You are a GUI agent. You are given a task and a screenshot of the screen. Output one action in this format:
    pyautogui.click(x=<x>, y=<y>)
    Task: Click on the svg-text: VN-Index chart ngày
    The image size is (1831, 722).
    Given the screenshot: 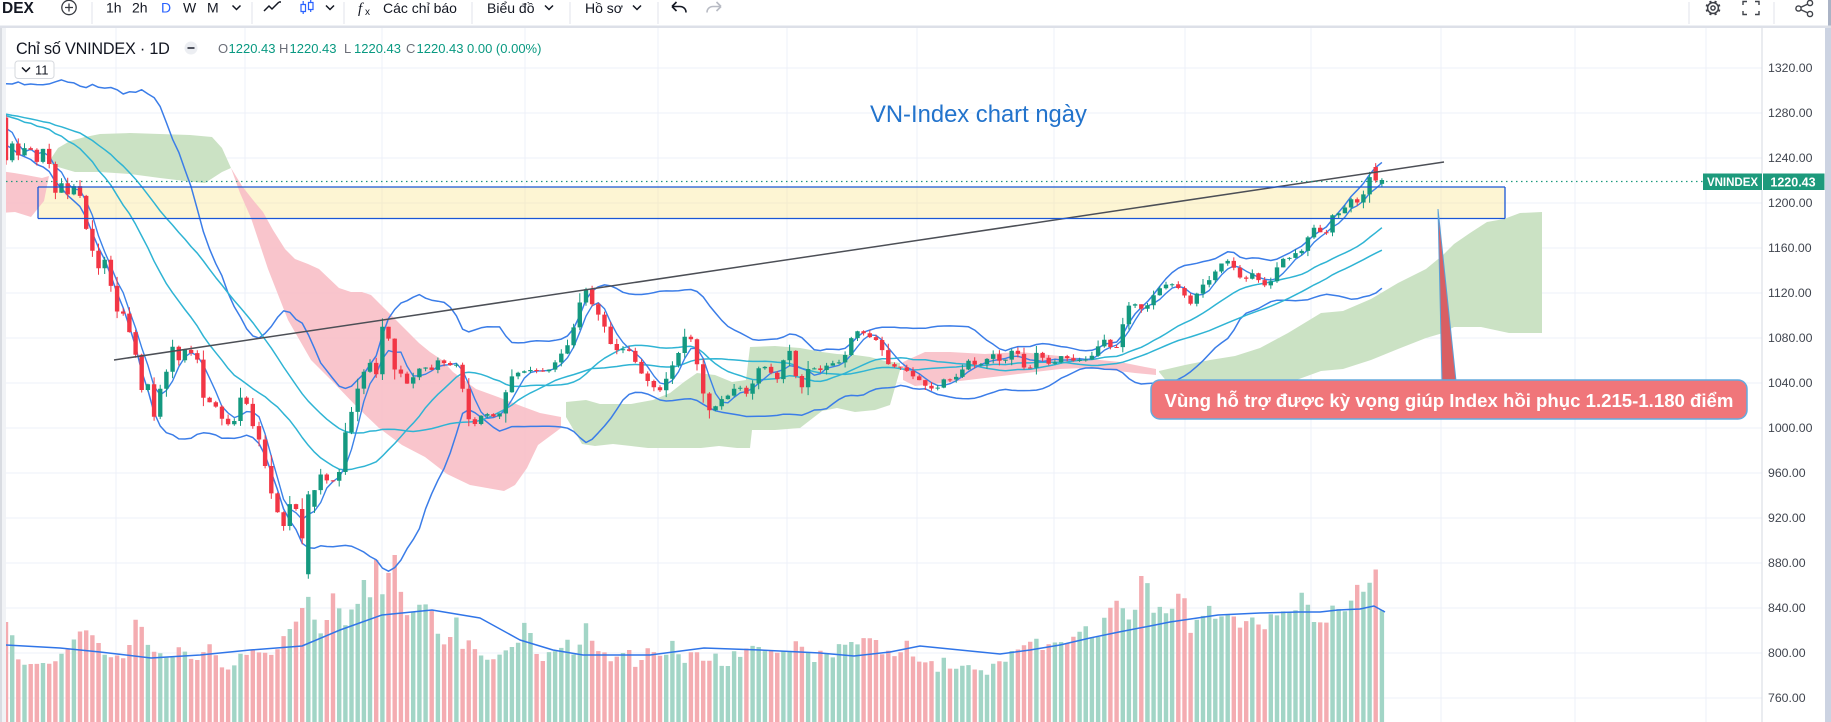 What is the action you would take?
    pyautogui.click(x=978, y=114)
    